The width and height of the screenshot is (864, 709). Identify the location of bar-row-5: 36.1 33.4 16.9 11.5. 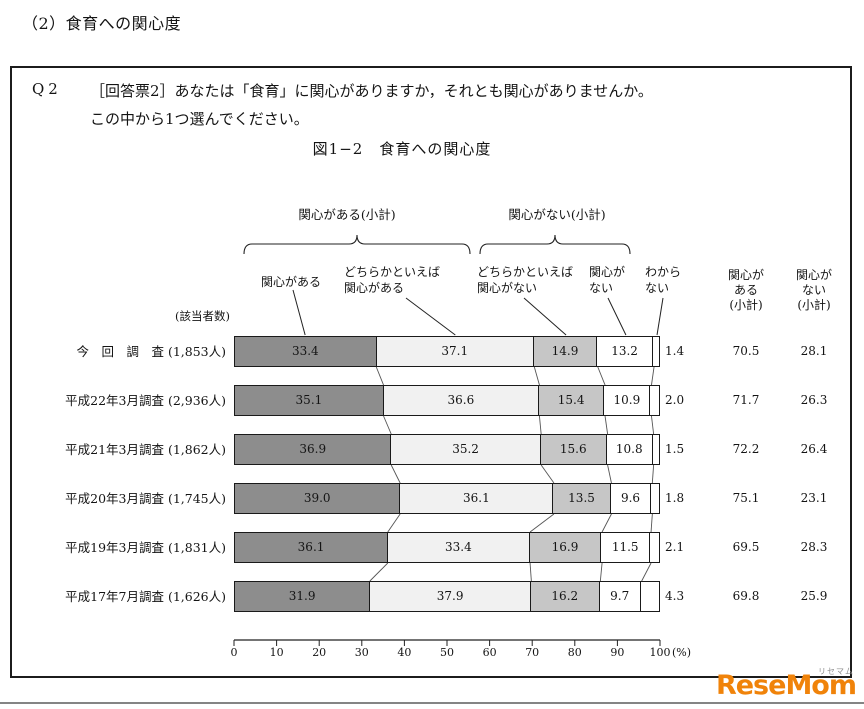
(447, 547).